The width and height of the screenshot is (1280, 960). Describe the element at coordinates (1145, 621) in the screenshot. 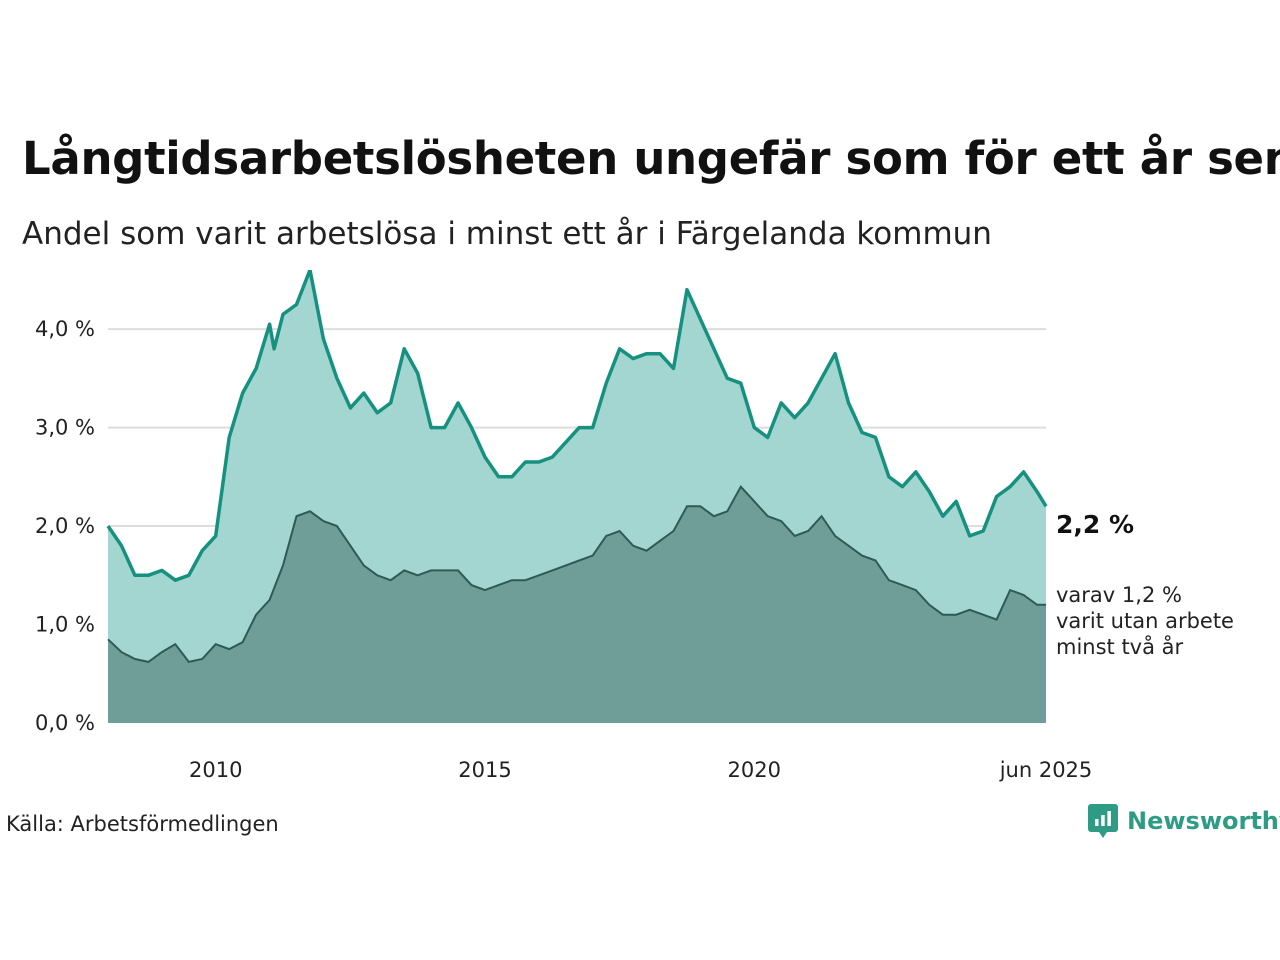

I see `end-note-line-2: varit utan arbete` at that location.